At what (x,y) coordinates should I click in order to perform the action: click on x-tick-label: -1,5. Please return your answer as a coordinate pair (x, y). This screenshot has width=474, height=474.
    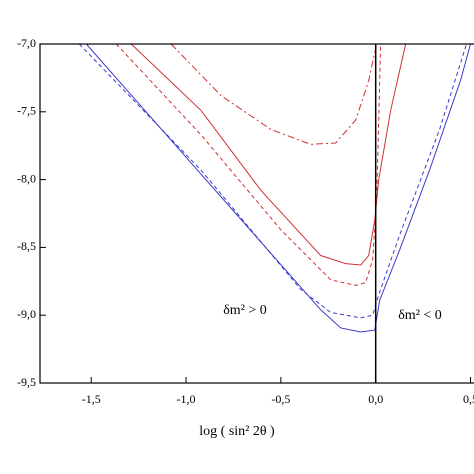
    Looking at the image, I should click on (91, 399).